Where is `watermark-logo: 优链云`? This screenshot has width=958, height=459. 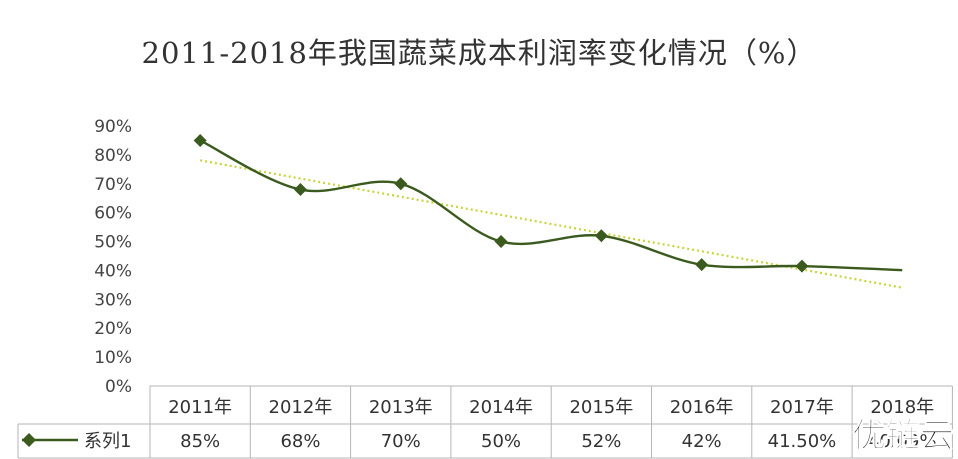 watermark-logo: 优链云 is located at coordinates (903, 436).